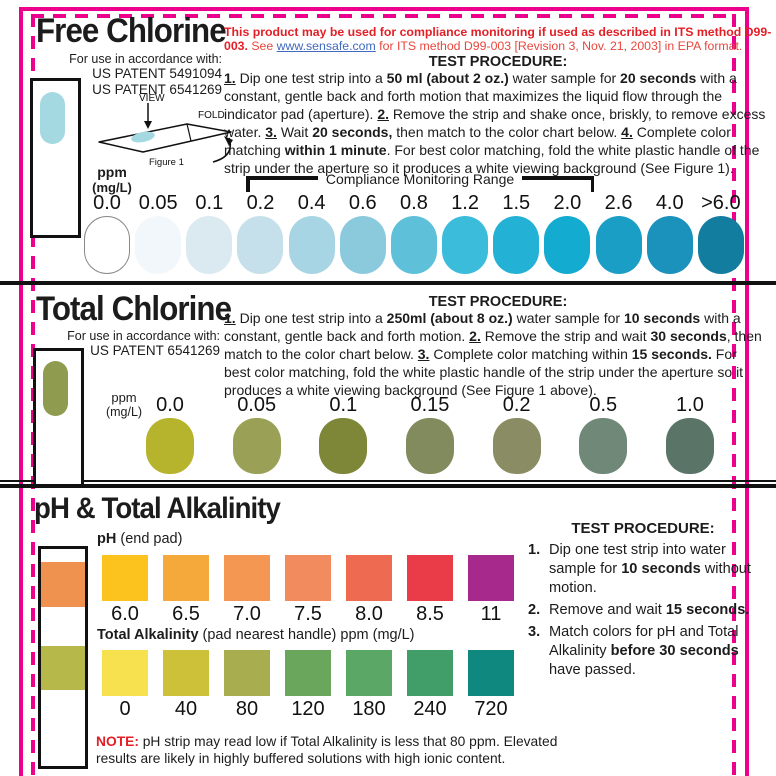 This screenshot has width=776, height=776. I want to click on fc-ppm-label: ppm (mg/L), so click(112, 179).